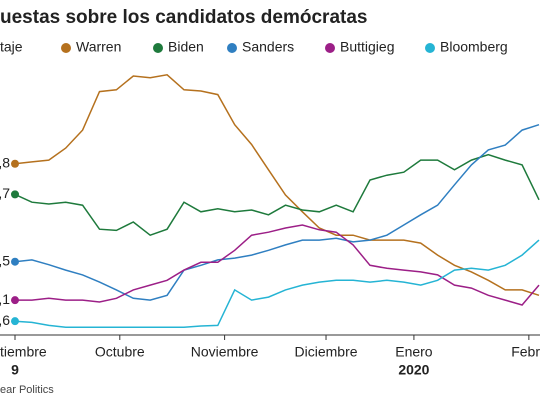 Image resolution: width=540 pixels, height=400 pixels. Describe the element at coordinates (367, 47) in the screenshot. I see `legend-label: Buttigieg` at that location.